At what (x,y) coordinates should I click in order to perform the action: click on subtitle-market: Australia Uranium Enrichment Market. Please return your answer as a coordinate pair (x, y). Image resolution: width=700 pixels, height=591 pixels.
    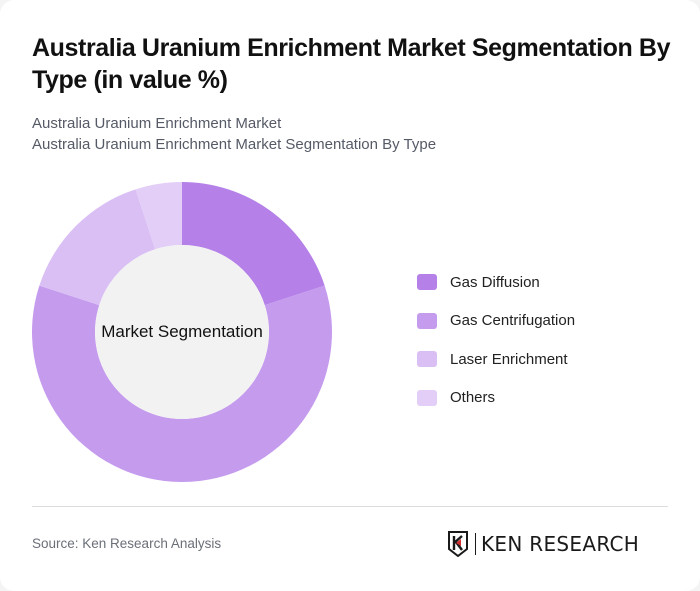
    Looking at the image, I should click on (157, 123).